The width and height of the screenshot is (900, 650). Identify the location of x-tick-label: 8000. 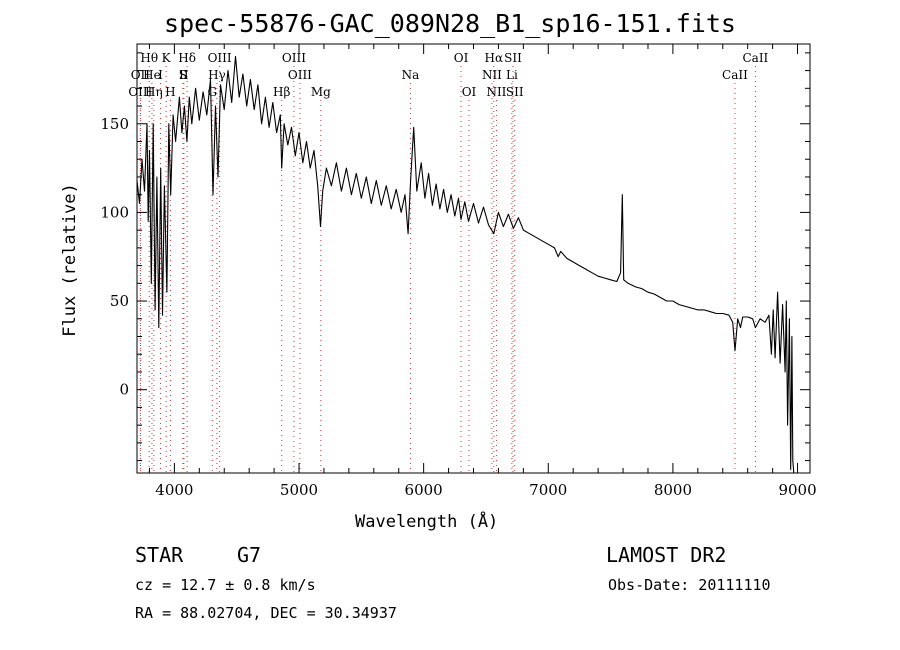
(673, 490).